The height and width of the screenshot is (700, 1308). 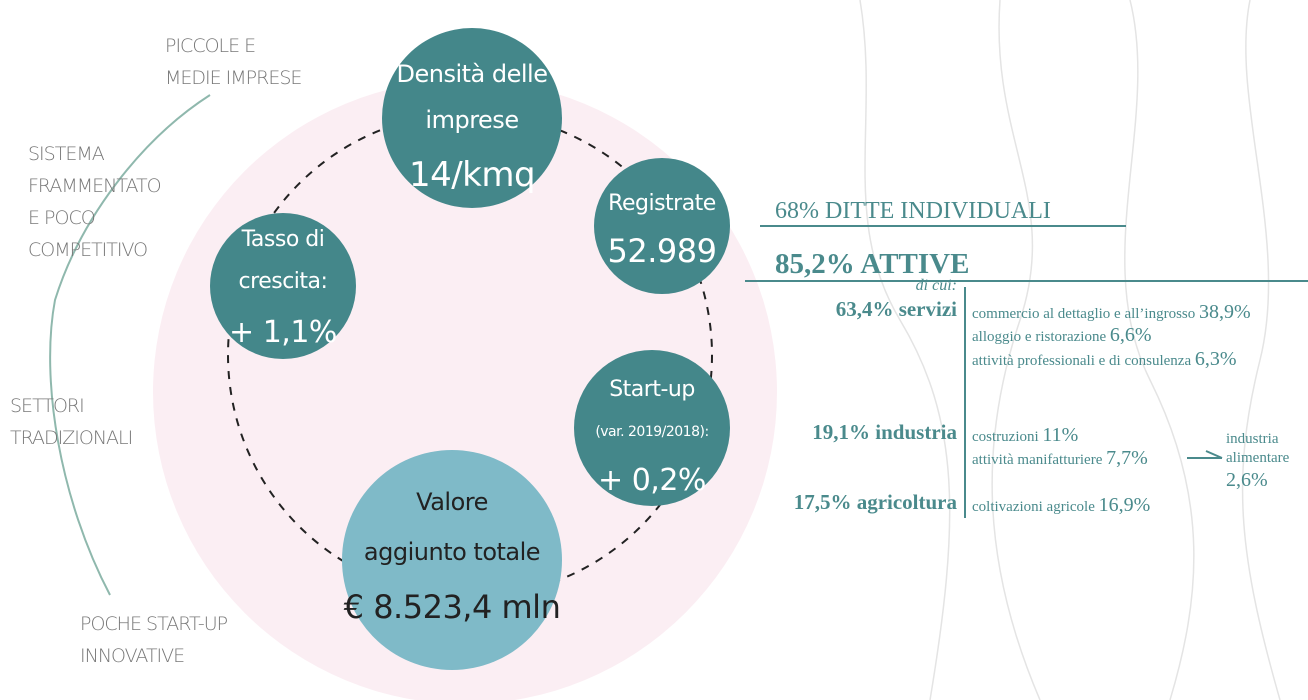 I want to click on circle-growth: Tasso di crescita: + 1,1%, so click(x=283, y=286).